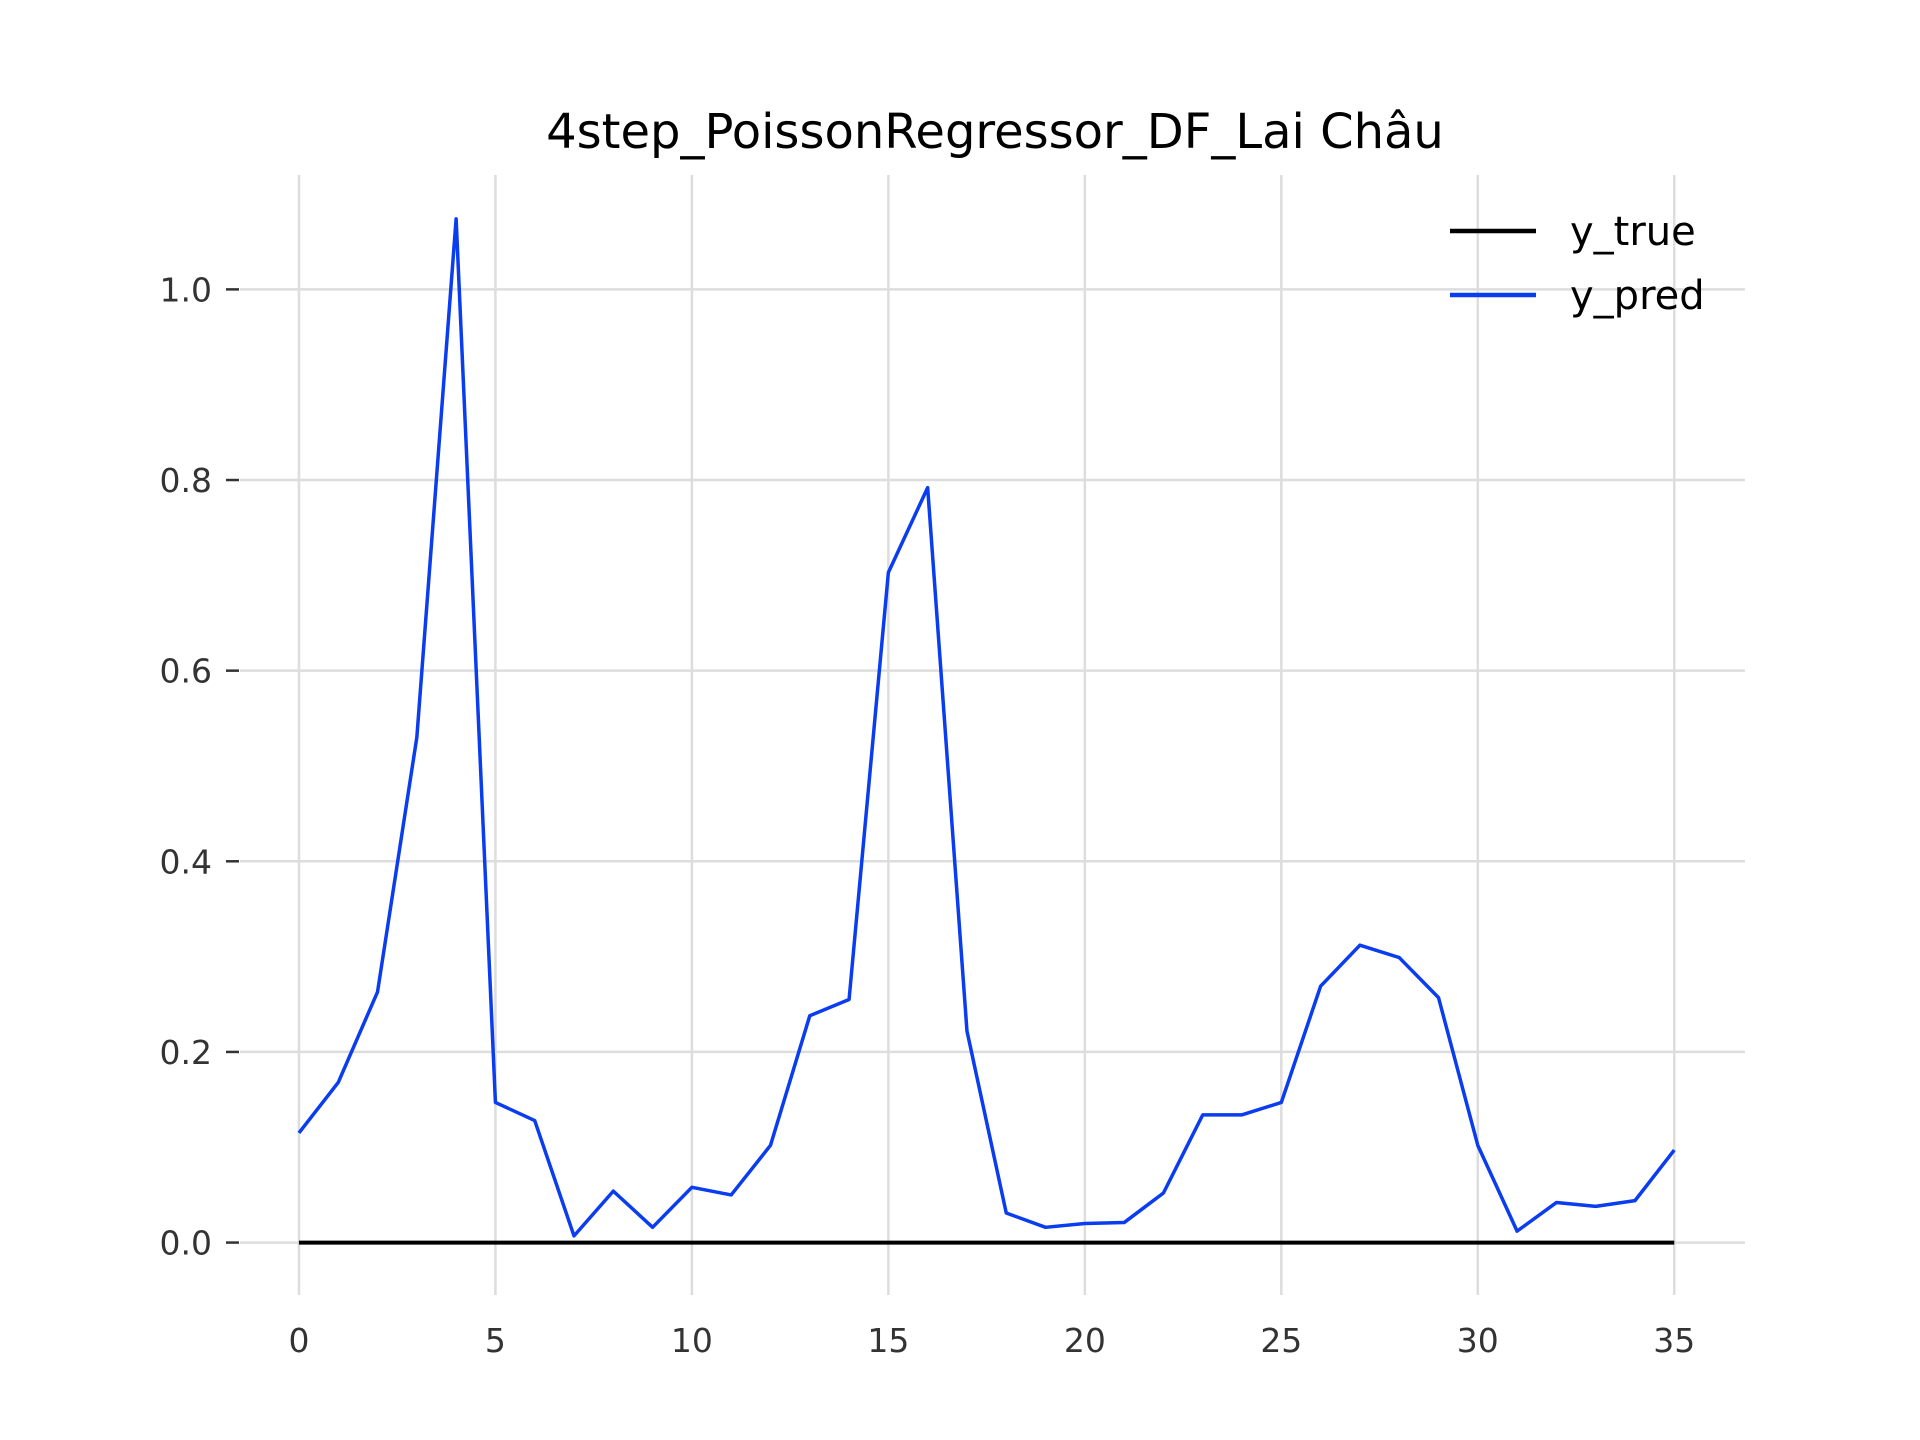 This screenshot has width=1920, height=1440. Describe the element at coordinates (186, 1052) in the screenshot. I see `y-tick-label: 0.2` at that location.